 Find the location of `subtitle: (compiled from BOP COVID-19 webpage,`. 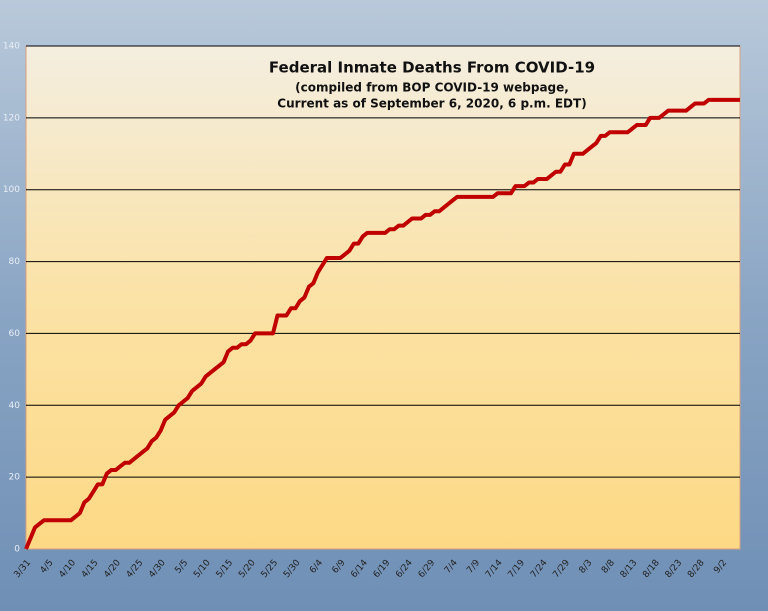

subtitle: (compiled from BOP COVID-19 webpage, is located at coordinates (432, 88).